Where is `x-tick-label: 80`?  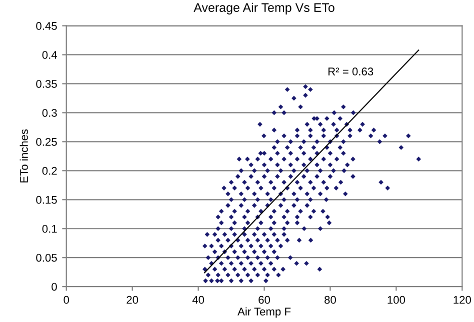 x-tick-label: 80 is located at coordinates (330, 300).